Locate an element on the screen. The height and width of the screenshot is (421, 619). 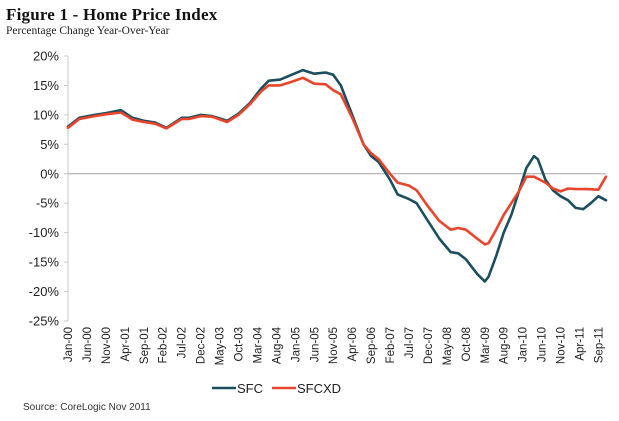
y-tick-label: -20% is located at coordinates (44, 291).